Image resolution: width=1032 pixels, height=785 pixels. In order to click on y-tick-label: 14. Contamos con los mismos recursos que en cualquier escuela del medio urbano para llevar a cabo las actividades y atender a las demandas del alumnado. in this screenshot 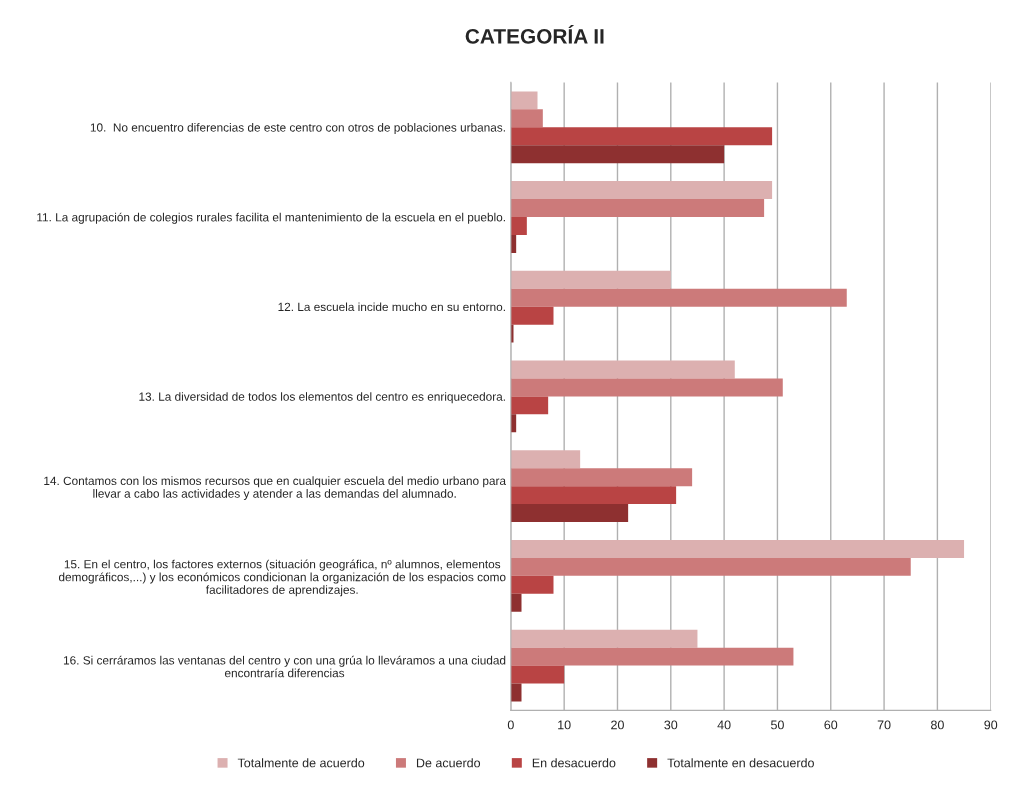, I will do `click(275, 488)`.